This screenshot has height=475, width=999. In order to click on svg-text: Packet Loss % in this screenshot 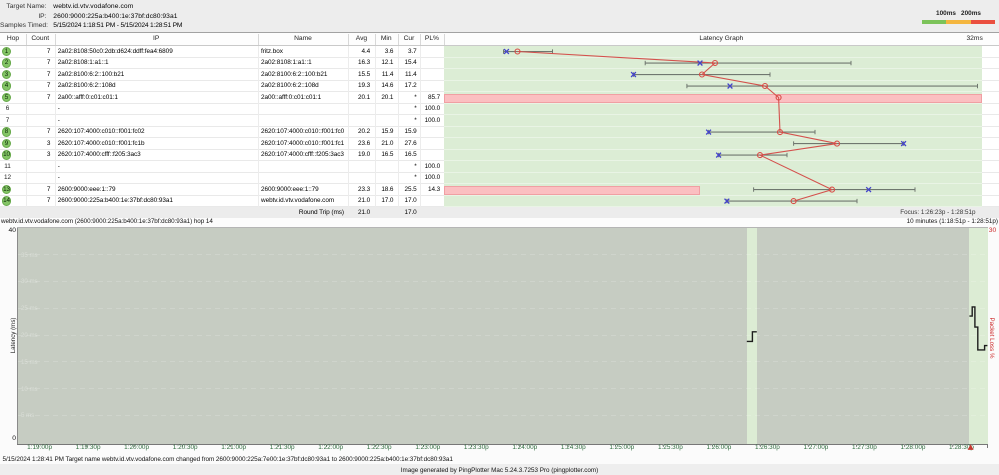, I will do `click(991, 338)`.